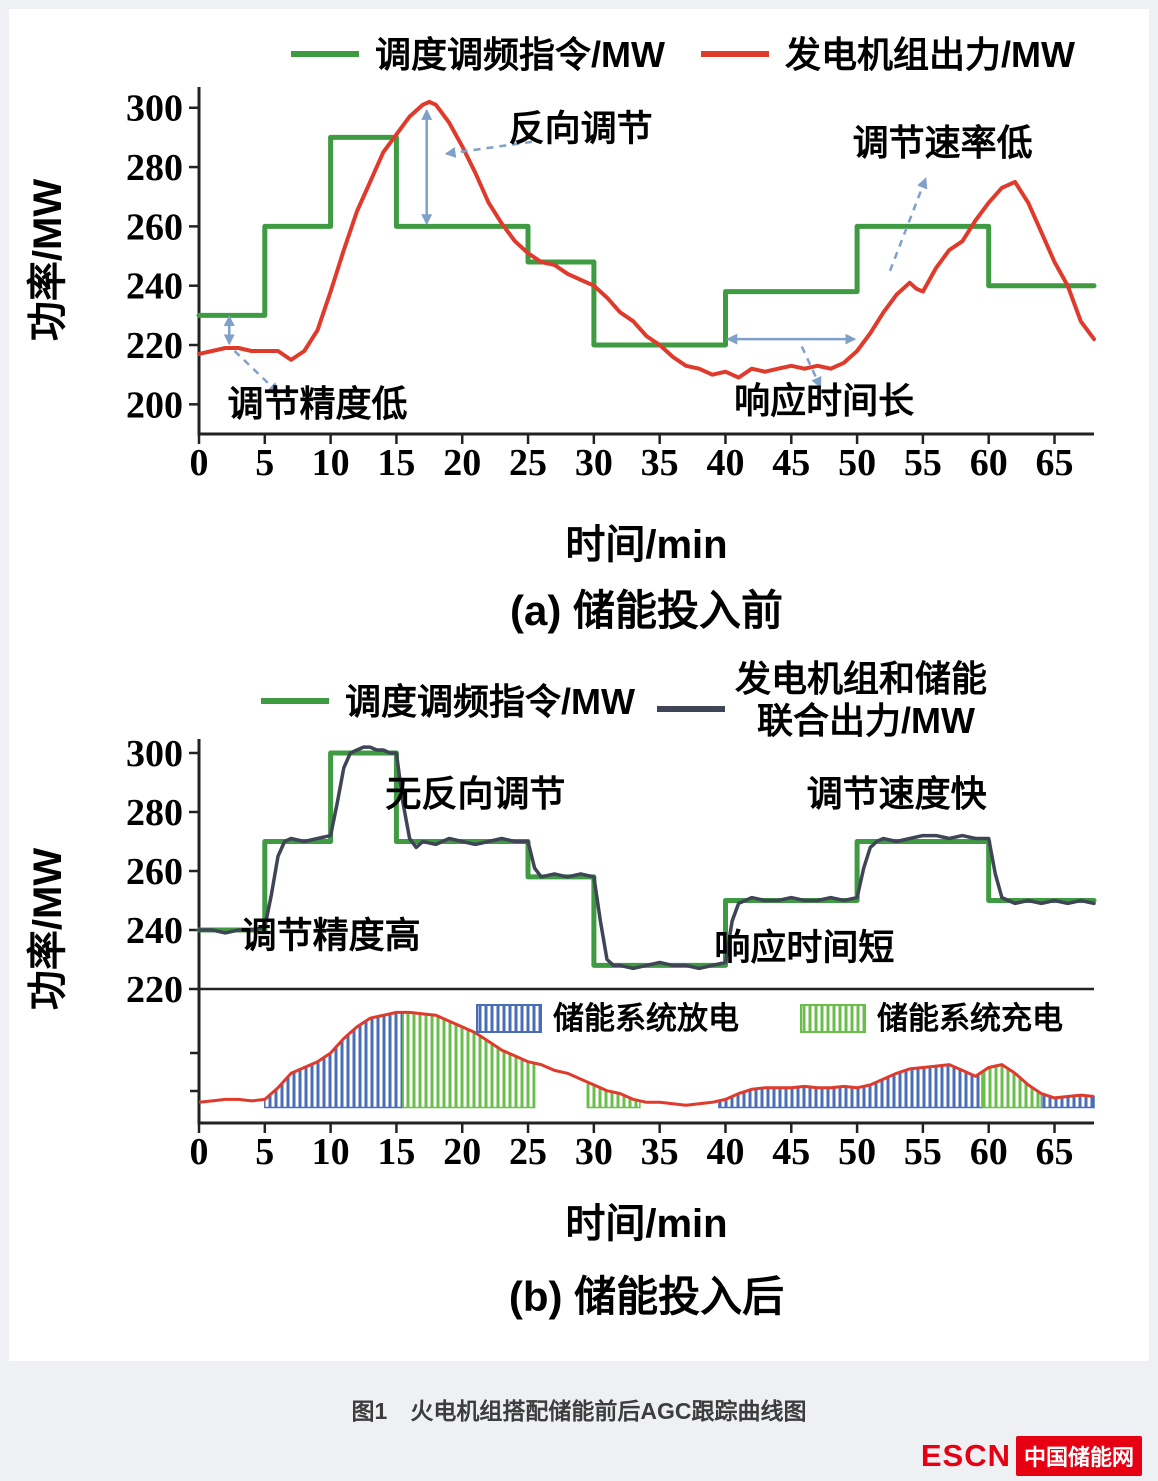 Image resolution: width=1158 pixels, height=1481 pixels. I want to click on annotation-text: 响应时间短, so click(804, 947).